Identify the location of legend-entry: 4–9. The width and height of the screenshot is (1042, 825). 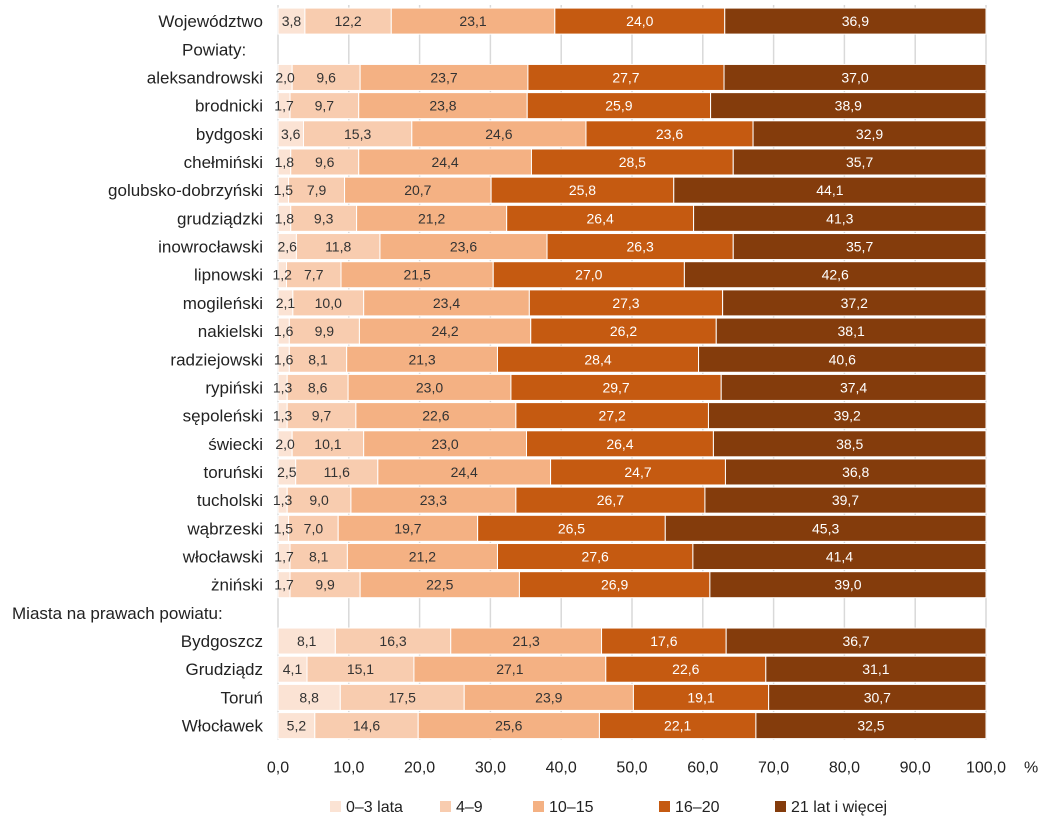
(469, 807).